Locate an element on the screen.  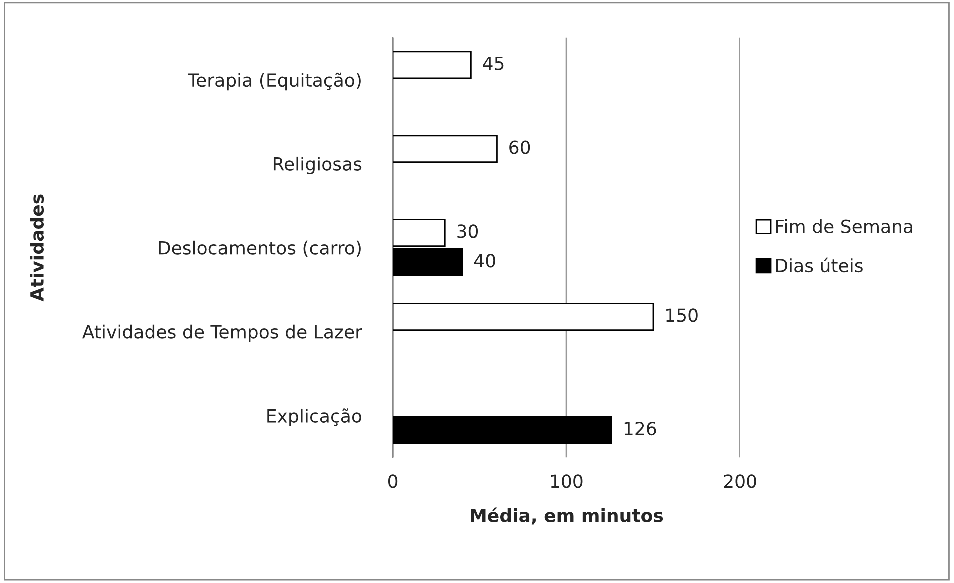
legend-label: Fim de Semana is located at coordinates (844, 226).